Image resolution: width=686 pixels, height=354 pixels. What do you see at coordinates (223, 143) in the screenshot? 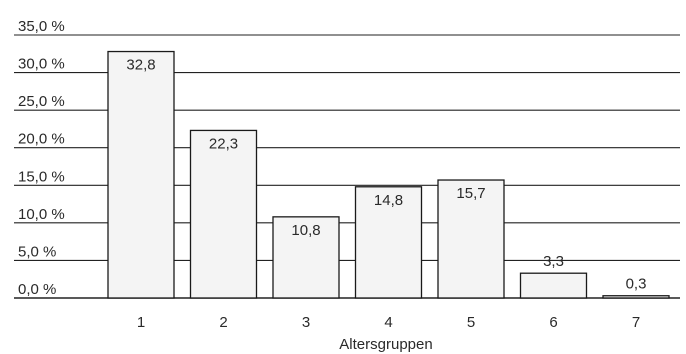
I see `data-label-2: 22,3` at bounding box center [223, 143].